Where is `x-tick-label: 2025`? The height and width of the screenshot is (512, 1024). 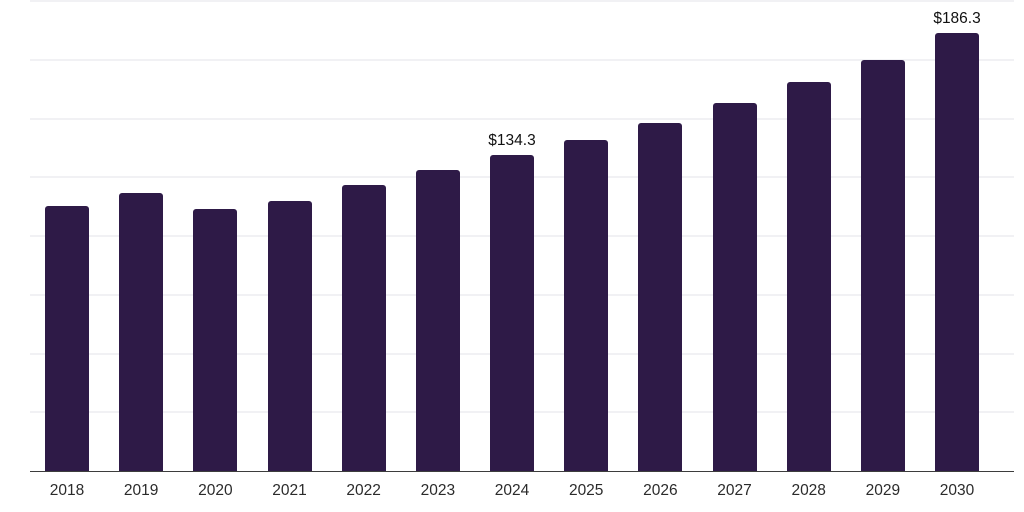 x-tick-label: 2025 is located at coordinates (586, 490).